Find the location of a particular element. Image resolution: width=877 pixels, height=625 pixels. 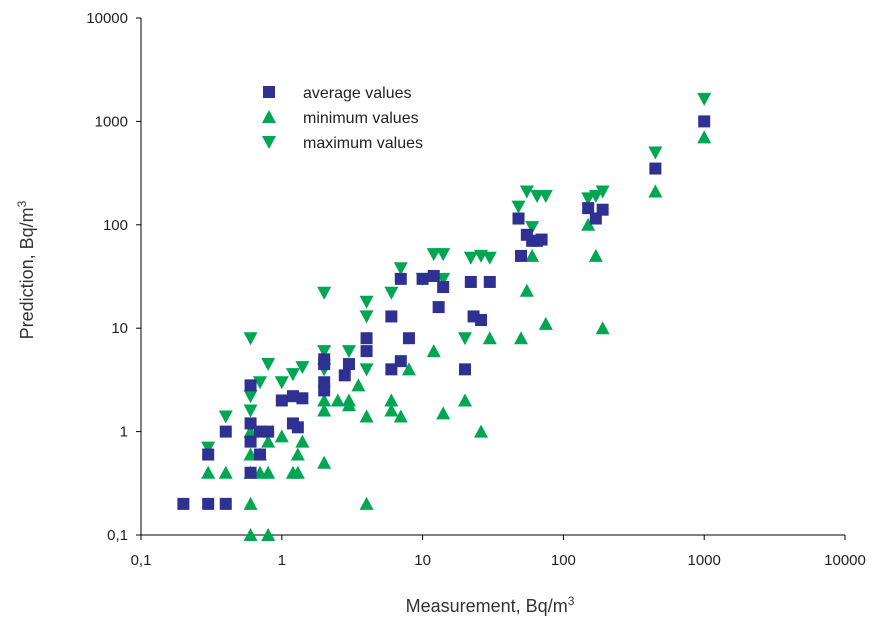

y-tick-label: 1 is located at coordinates (124, 432).